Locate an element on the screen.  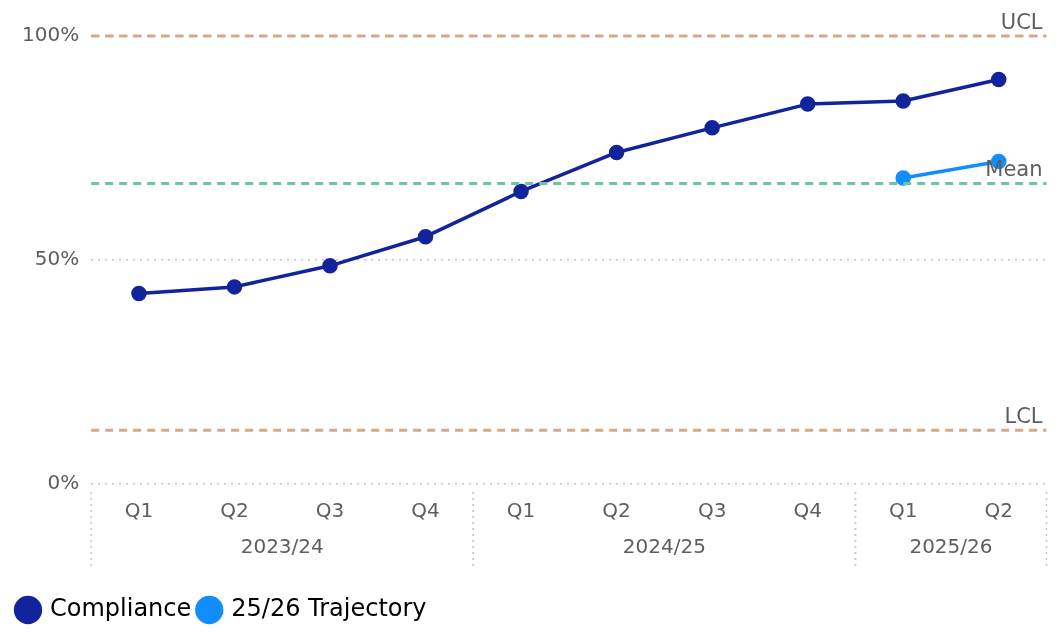
text: 2024/25 is located at coordinates (664, 546).